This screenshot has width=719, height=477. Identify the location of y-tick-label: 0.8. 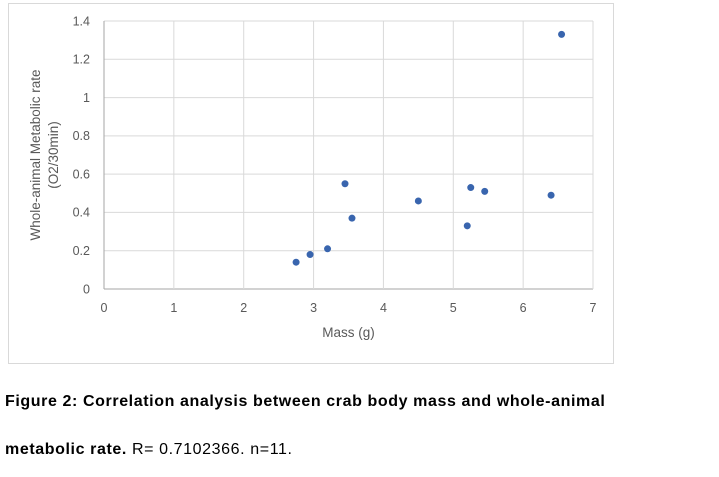
(81, 136).